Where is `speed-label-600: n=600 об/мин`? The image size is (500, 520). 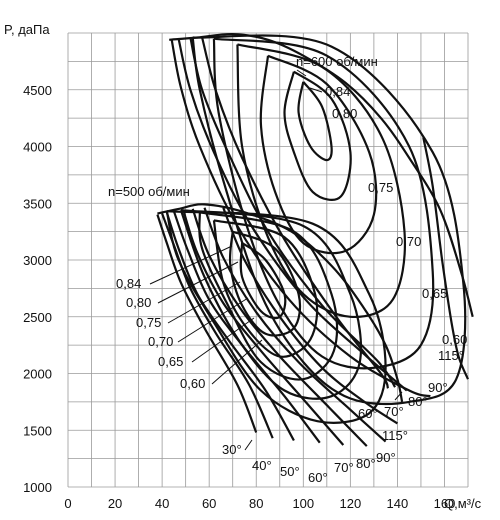 speed-label-600: n=600 об/мин is located at coordinates (337, 61).